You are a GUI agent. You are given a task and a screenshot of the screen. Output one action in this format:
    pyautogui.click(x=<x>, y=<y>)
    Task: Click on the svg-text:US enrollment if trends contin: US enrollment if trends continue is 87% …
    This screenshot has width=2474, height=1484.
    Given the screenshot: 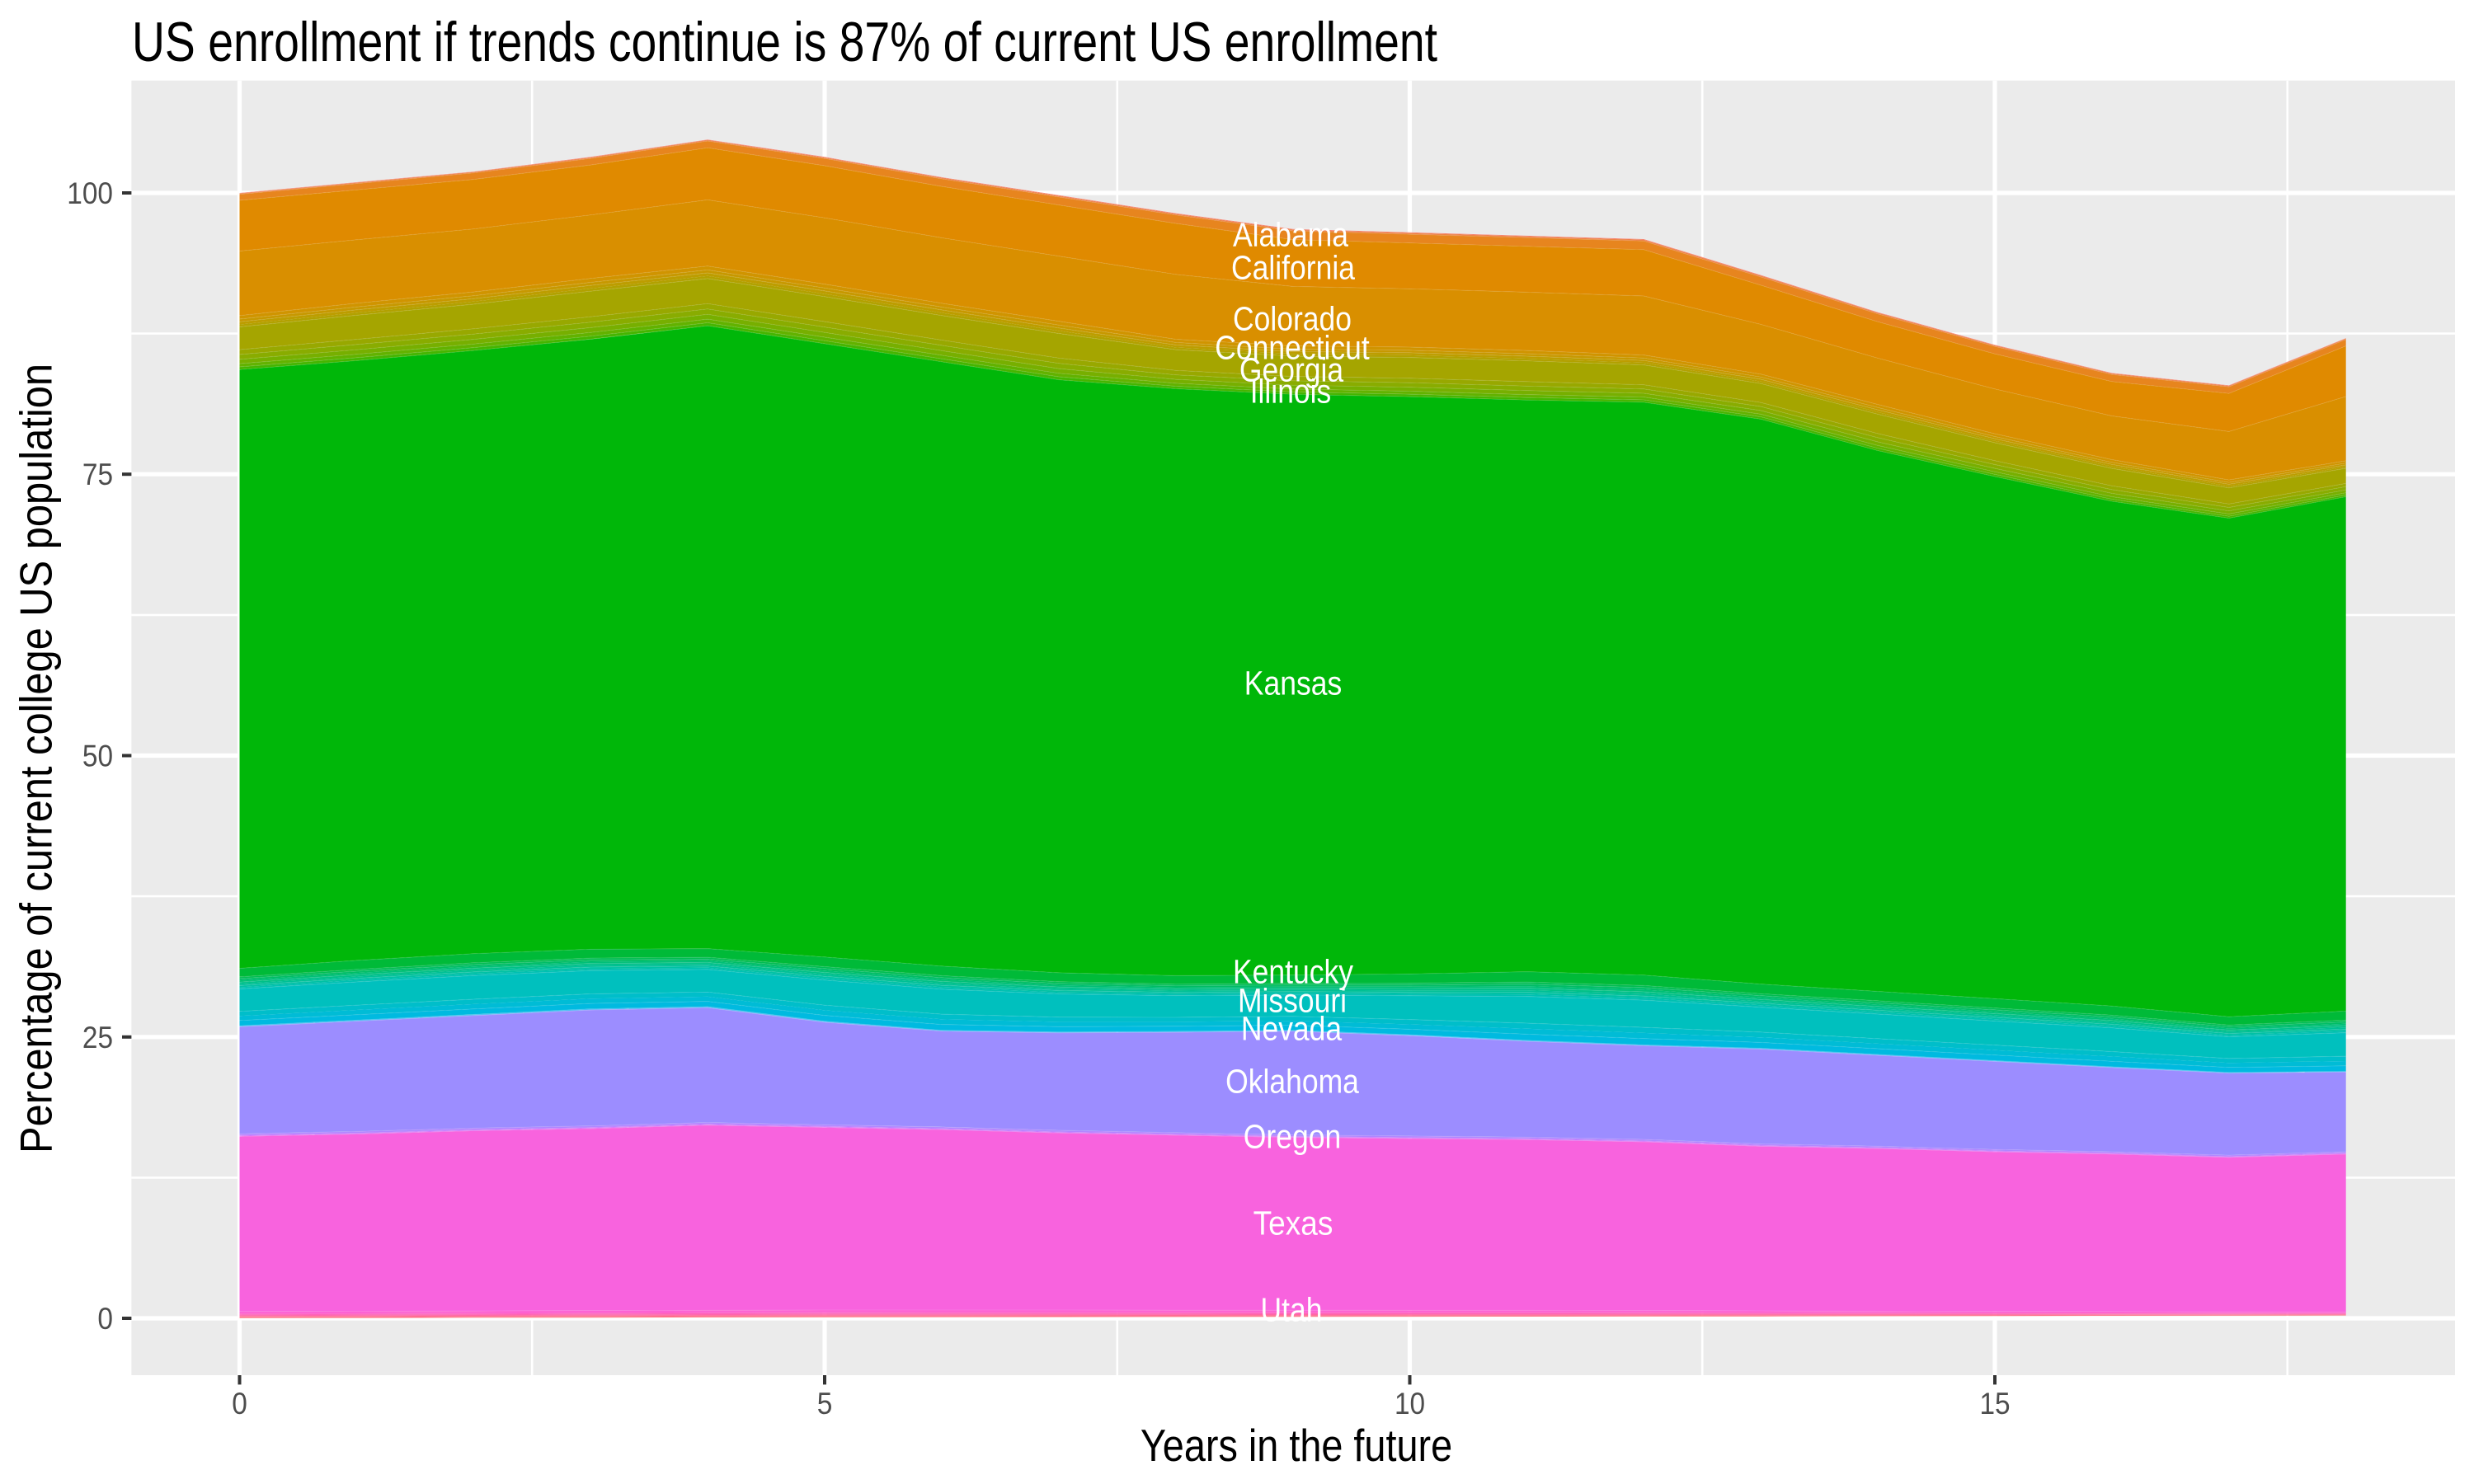 What is the action you would take?
    pyautogui.click(x=784, y=42)
    